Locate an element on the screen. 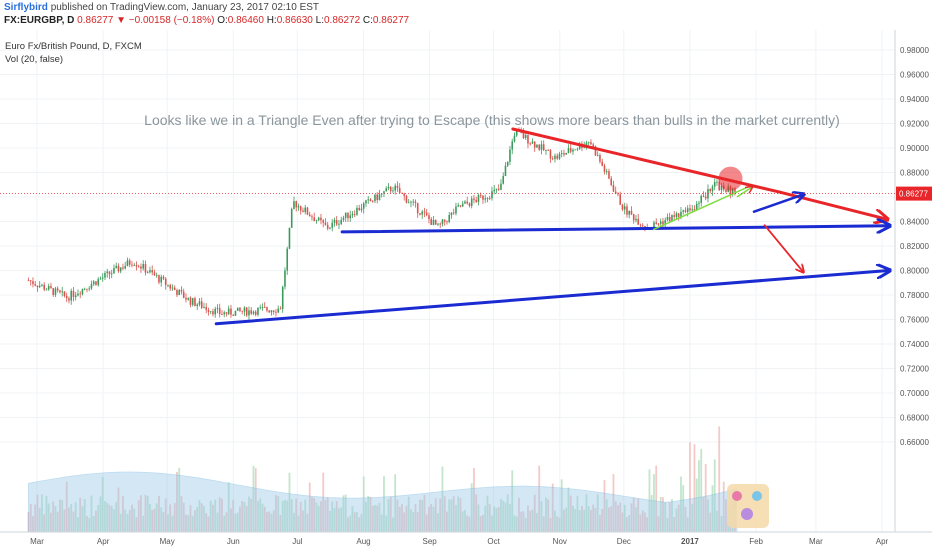 The image size is (932, 550). price-tick-label: 0.84000 is located at coordinates (914, 222).